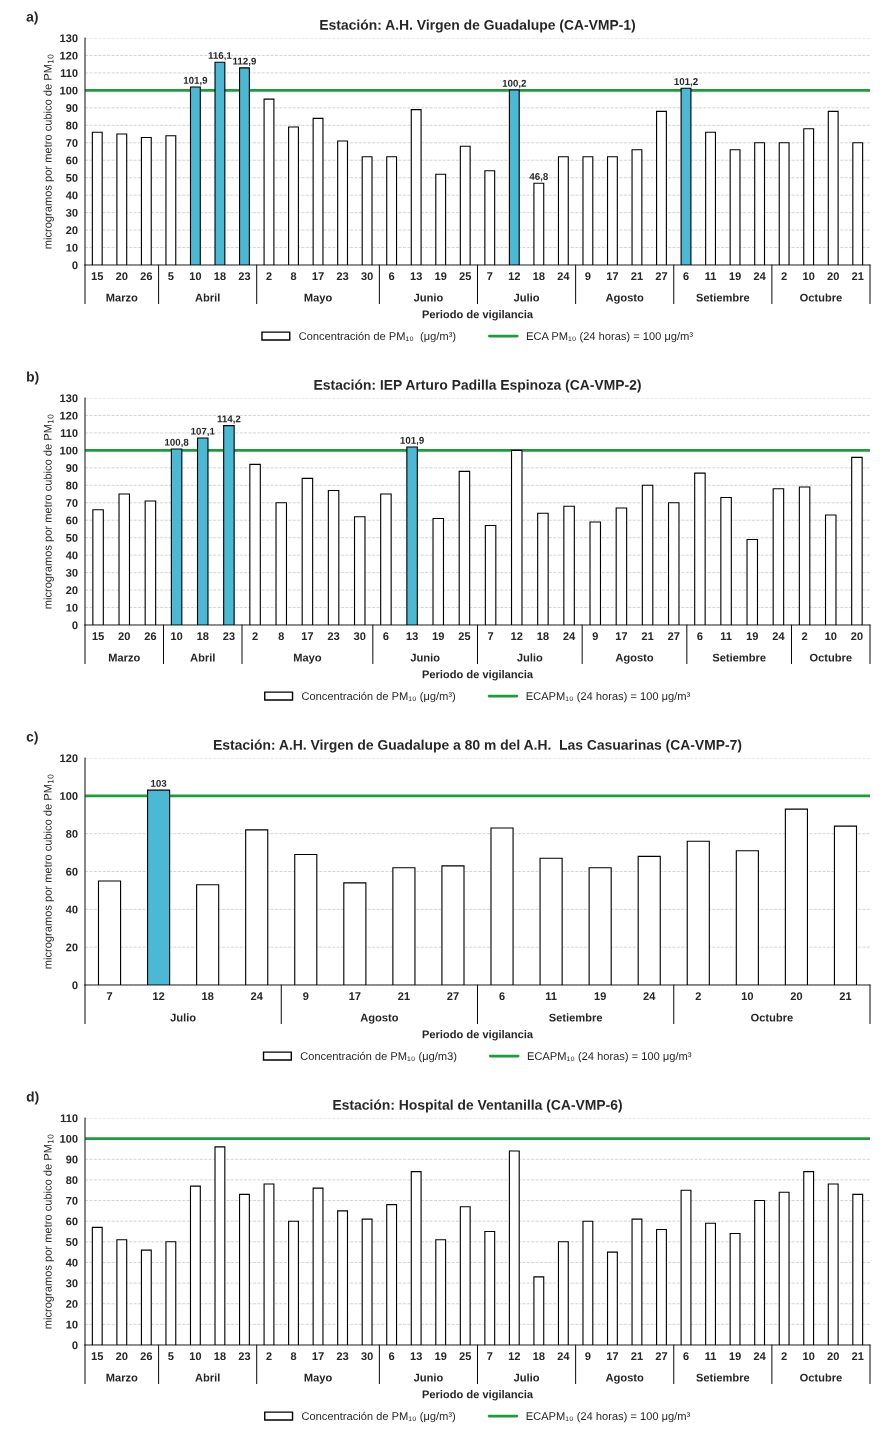  I want to click on chart-title: Estación: Hospital de Ventanilla (CA-VMP-6), so click(477, 1106).